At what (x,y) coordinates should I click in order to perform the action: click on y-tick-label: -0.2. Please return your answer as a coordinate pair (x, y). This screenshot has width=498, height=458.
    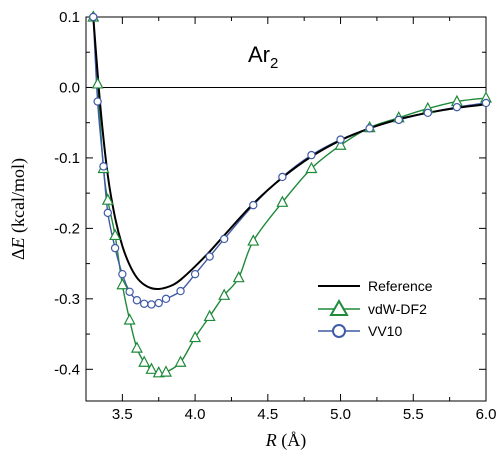
    Looking at the image, I should click on (67, 228).